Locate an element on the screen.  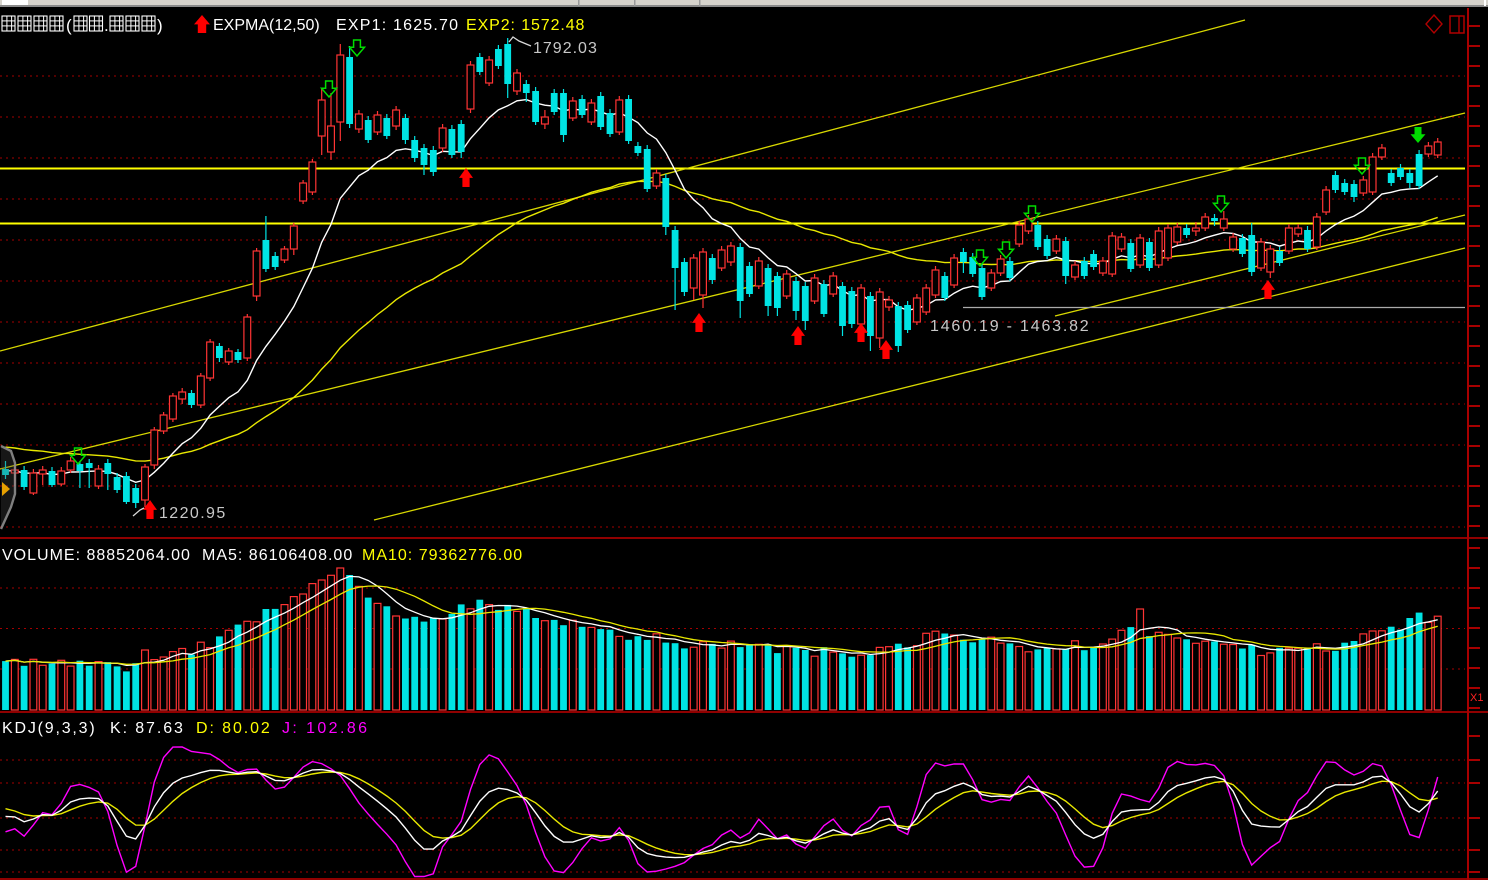
svg-text: K: 87.63 is located at coordinates (147, 728).